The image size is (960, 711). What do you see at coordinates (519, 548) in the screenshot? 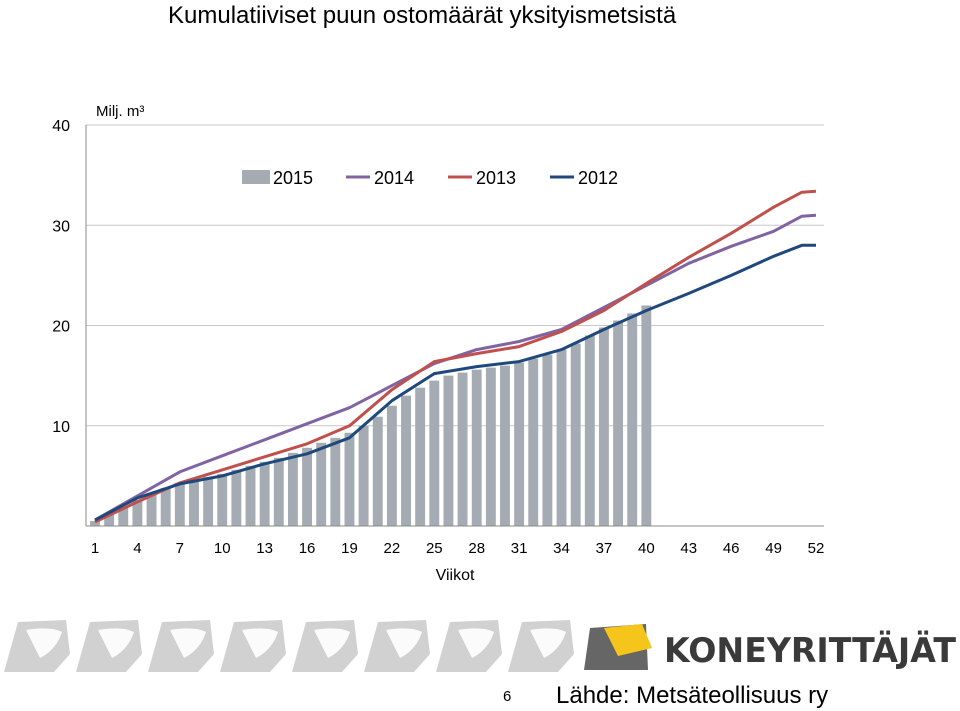
I see `x-tick-31: 31` at bounding box center [519, 548].